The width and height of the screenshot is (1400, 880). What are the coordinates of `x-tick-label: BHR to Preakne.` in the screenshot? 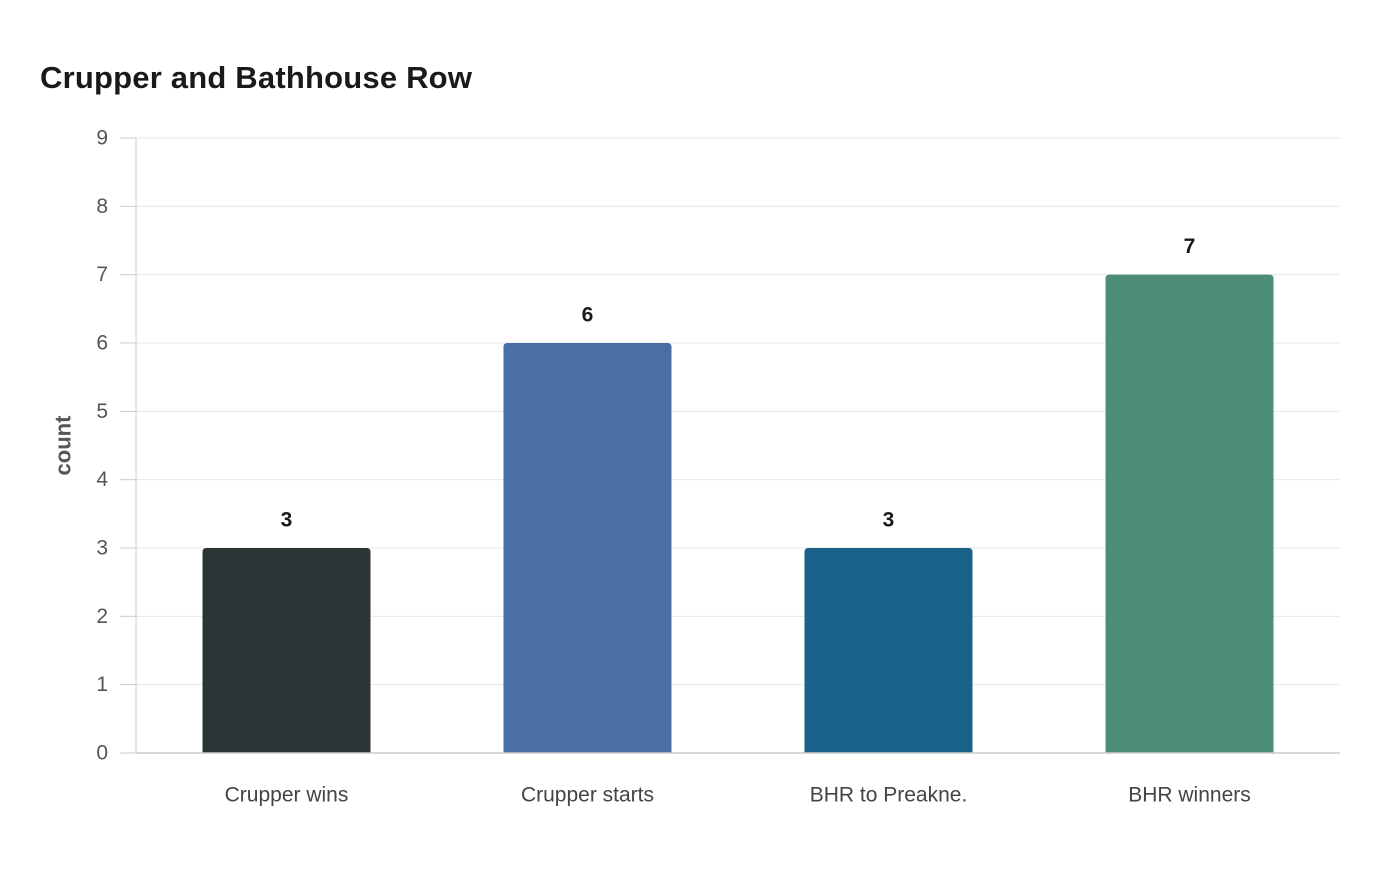 It's located at (889, 795).